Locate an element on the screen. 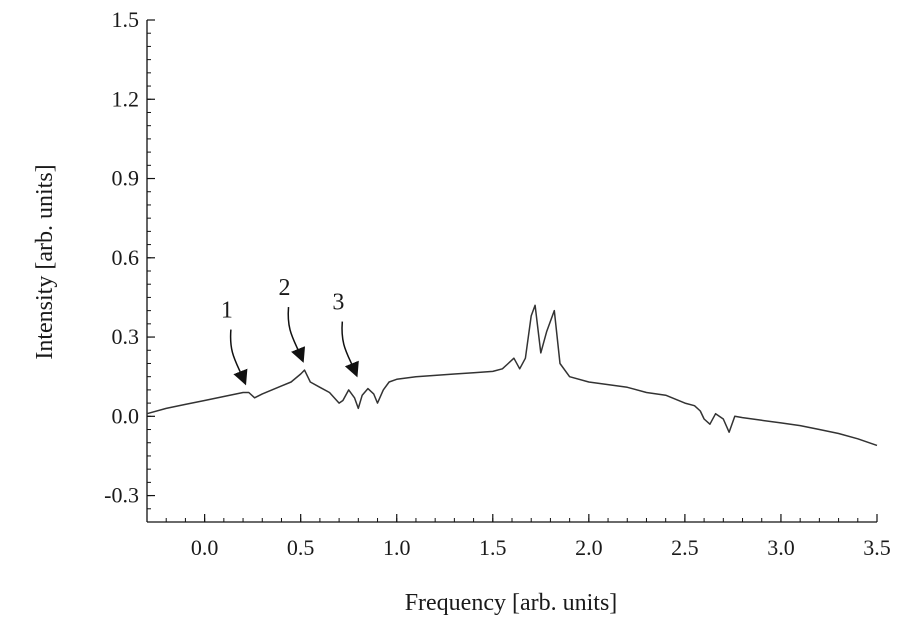 This screenshot has width=904, height=626. annotation-label: 3 is located at coordinates (338, 303).